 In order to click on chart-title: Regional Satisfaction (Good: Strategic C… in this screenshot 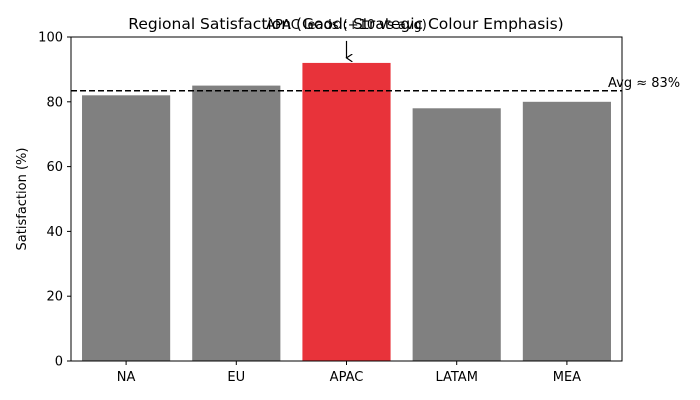, I will do `click(345, 24)`.